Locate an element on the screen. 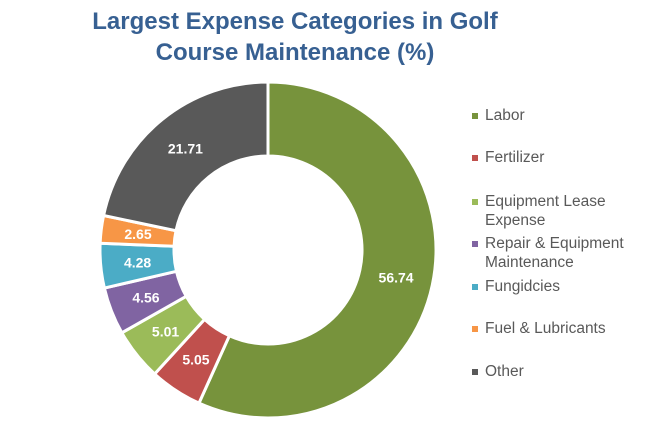  legend-item: Fungidcies is located at coordinates (516, 286).